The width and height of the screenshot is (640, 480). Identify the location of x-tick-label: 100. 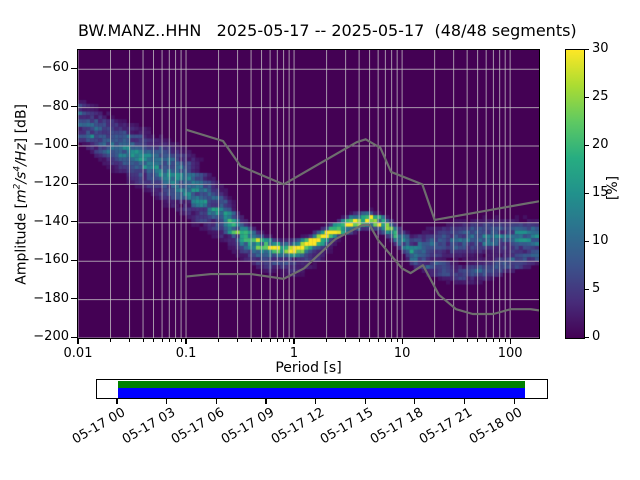
(510, 353).